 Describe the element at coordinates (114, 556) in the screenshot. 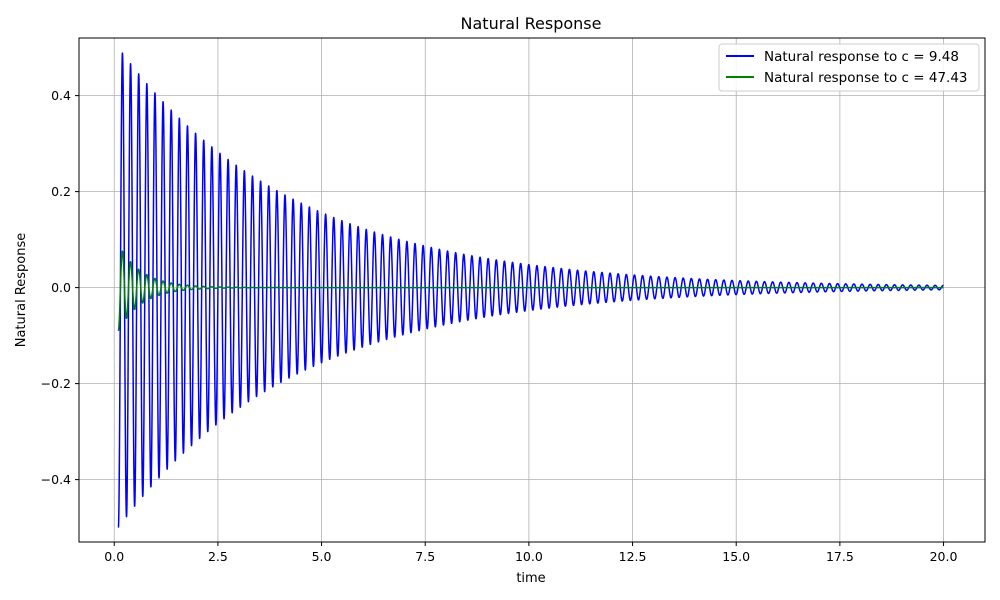

I see `x-tick-label: 0.0` at that location.